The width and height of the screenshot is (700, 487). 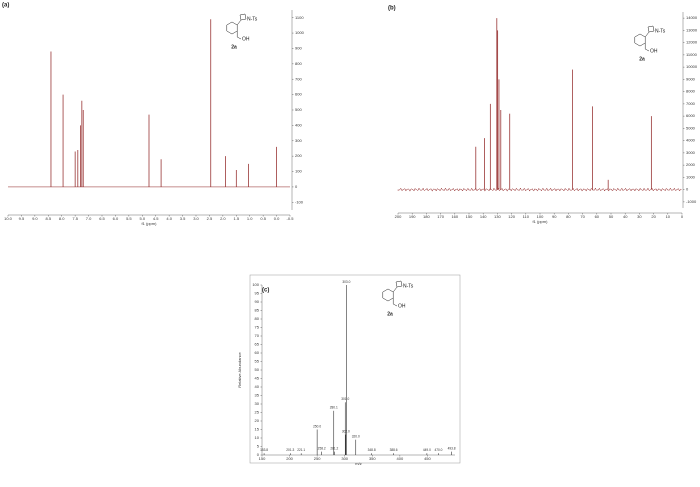 What do you see at coordinates (692, 42) in the screenshot?
I see `y-tick-label: 12000` at bounding box center [692, 42].